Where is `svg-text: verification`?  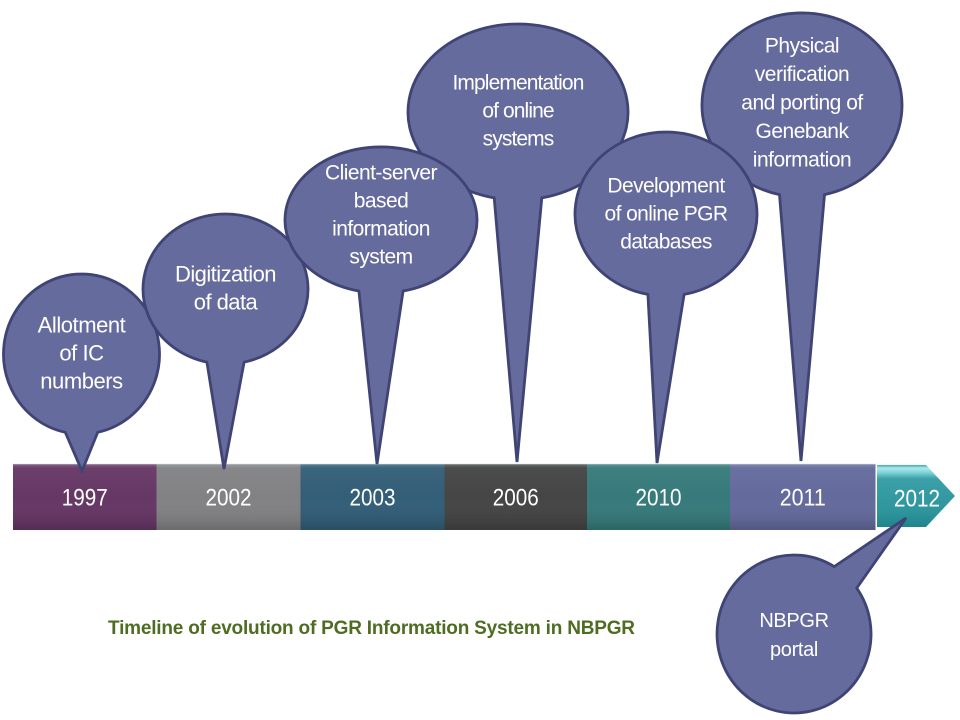 svg-text: verification is located at coordinates (802, 74).